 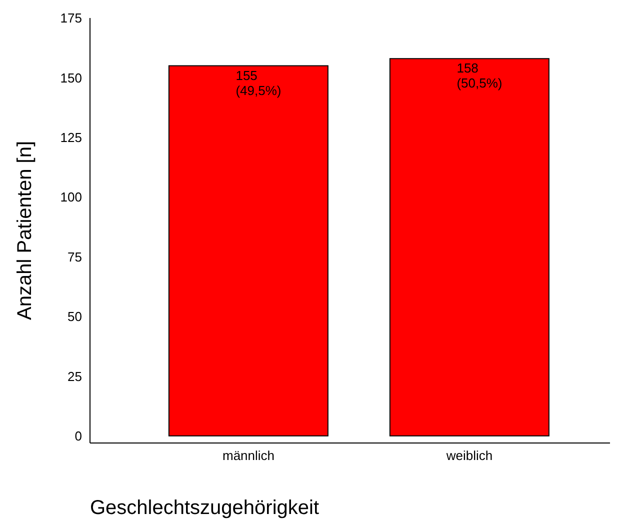 What do you see at coordinates (71, 78) in the screenshot?
I see `y-tick-label: 150` at bounding box center [71, 78].